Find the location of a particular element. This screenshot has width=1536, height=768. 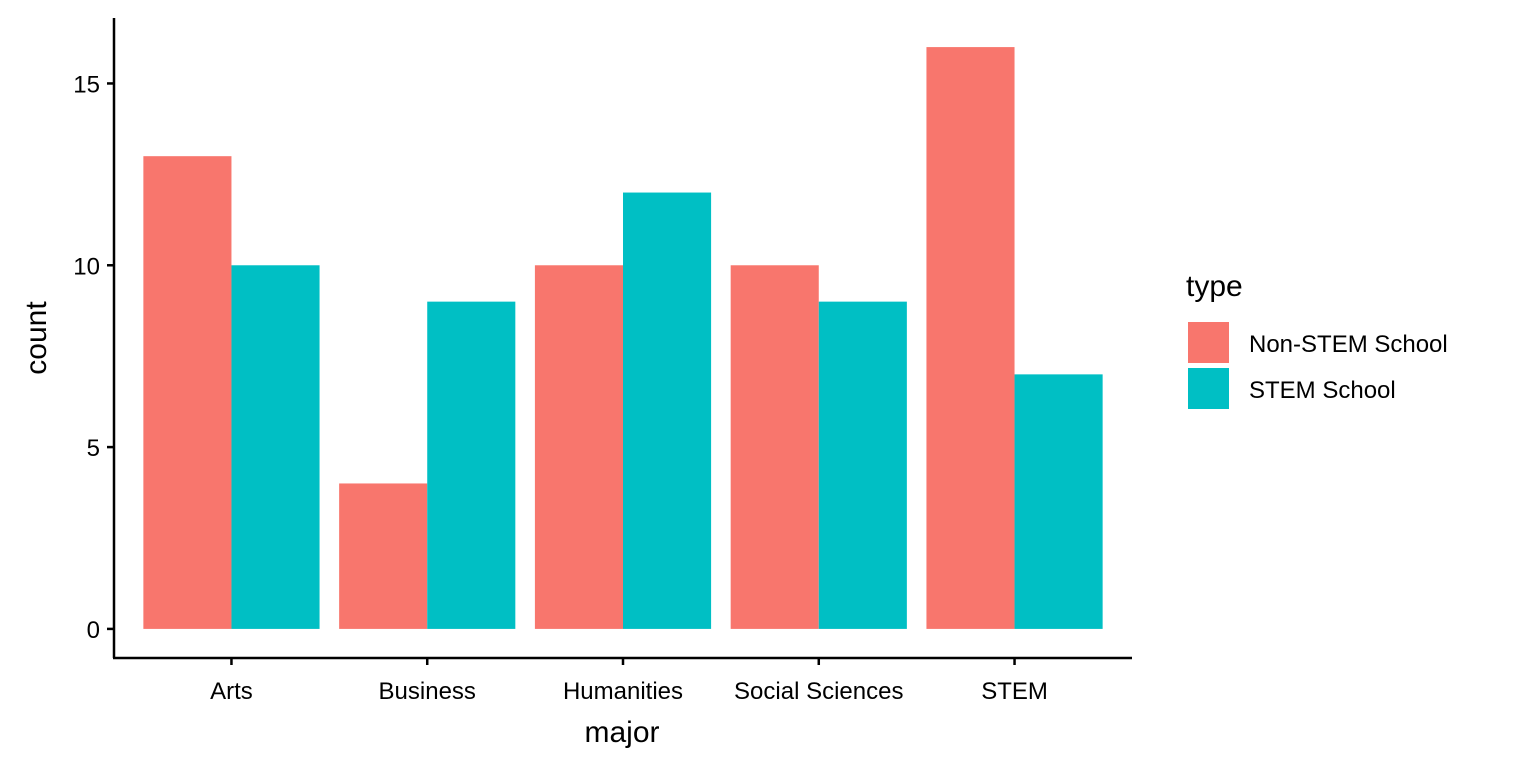

x-tick-label: Humanities is located at coordinates (623, 691).